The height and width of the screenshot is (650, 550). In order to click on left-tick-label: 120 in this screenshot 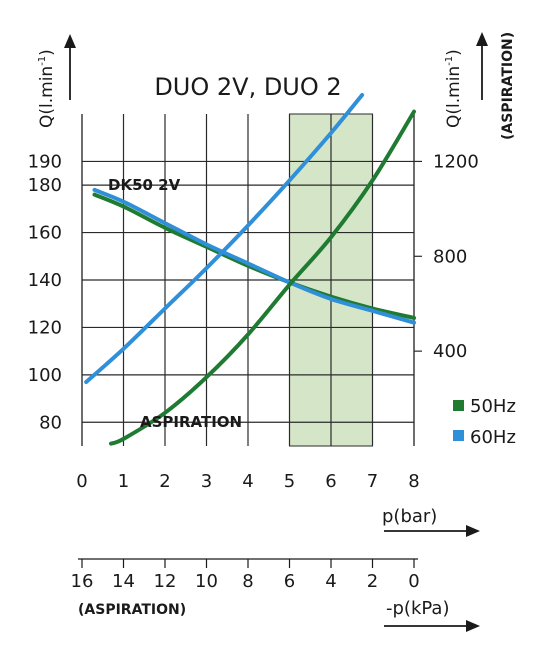, I will do `click(45, 327)`.